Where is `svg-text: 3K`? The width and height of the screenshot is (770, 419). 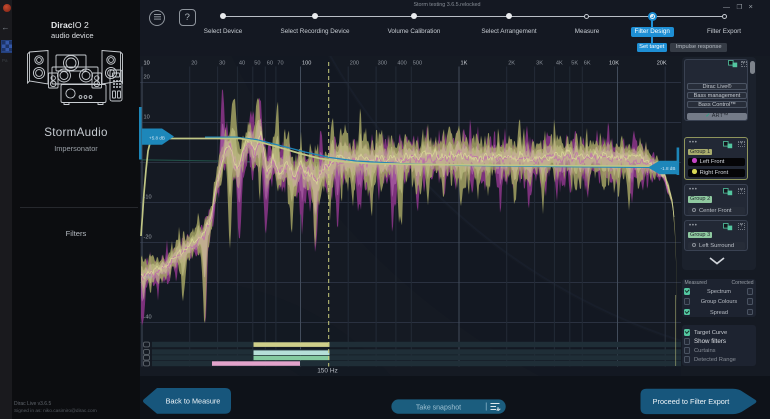 svg-text: 3K is located at coordinates (539, 64).